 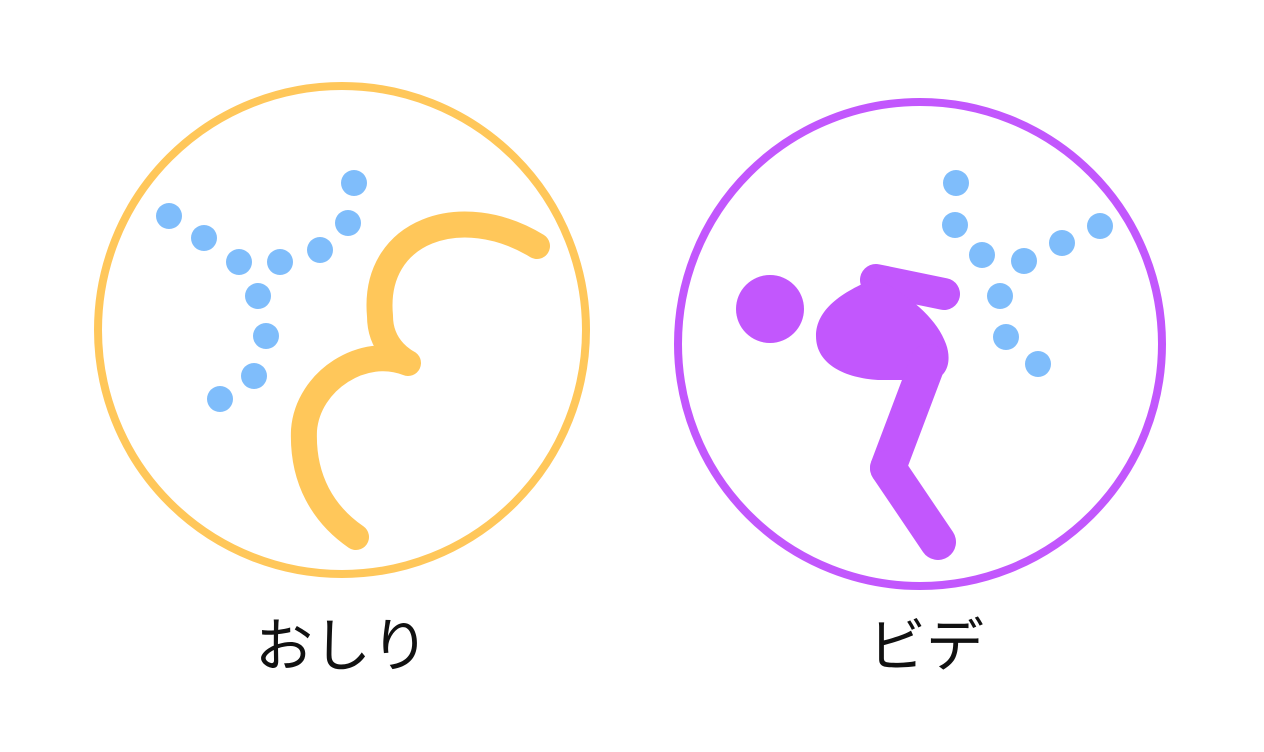 I want to click on person-head, so click(x=770, y=309).